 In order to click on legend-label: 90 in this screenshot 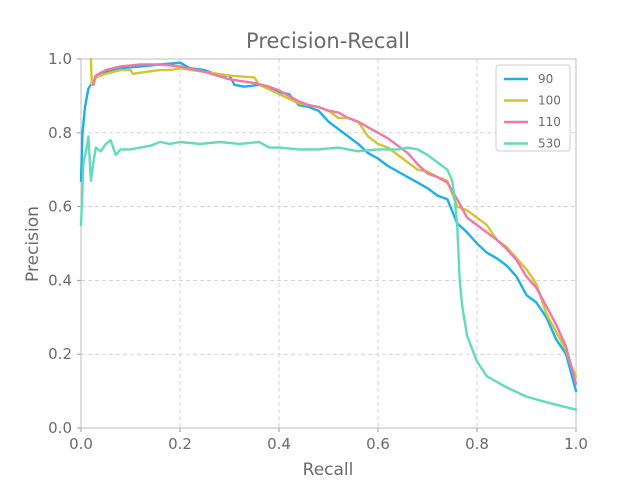, I will do `click(545, 79)`.